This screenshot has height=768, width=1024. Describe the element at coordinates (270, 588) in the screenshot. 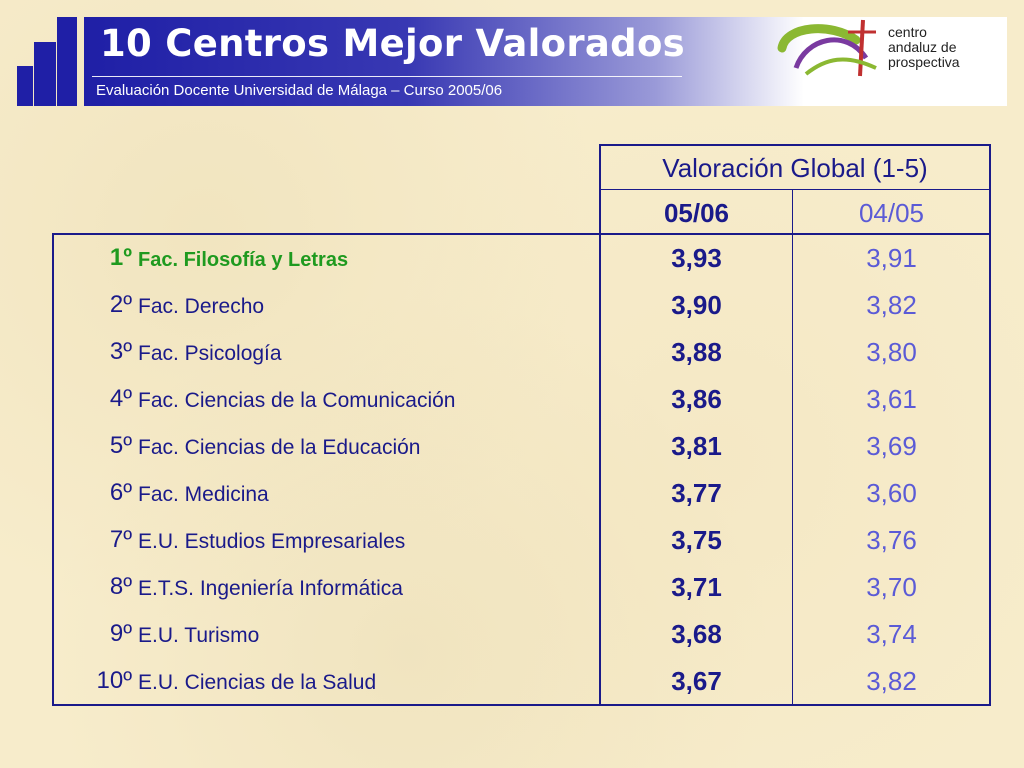

I see `center-name-cell: E.T.S. Ingeniería Informática` at that location.